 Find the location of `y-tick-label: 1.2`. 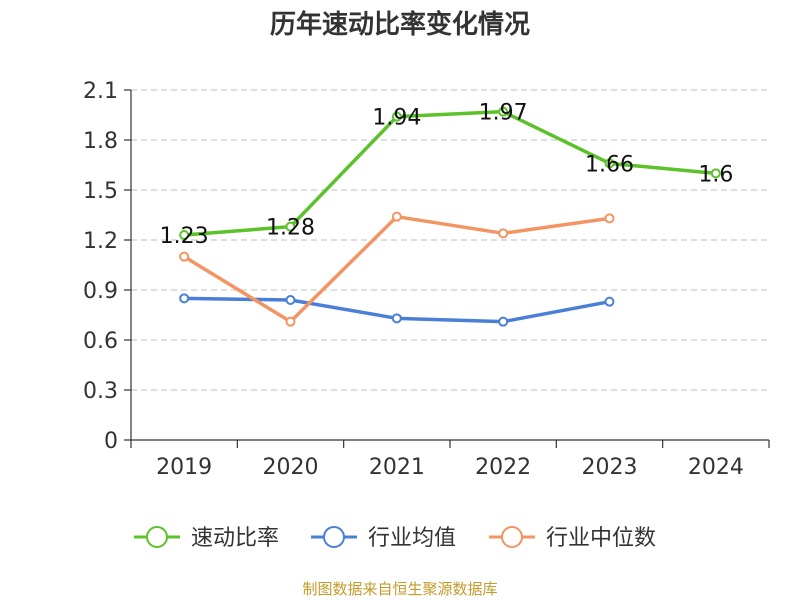

y-tick-label: 1.2 is located at coordinates (100, 241).